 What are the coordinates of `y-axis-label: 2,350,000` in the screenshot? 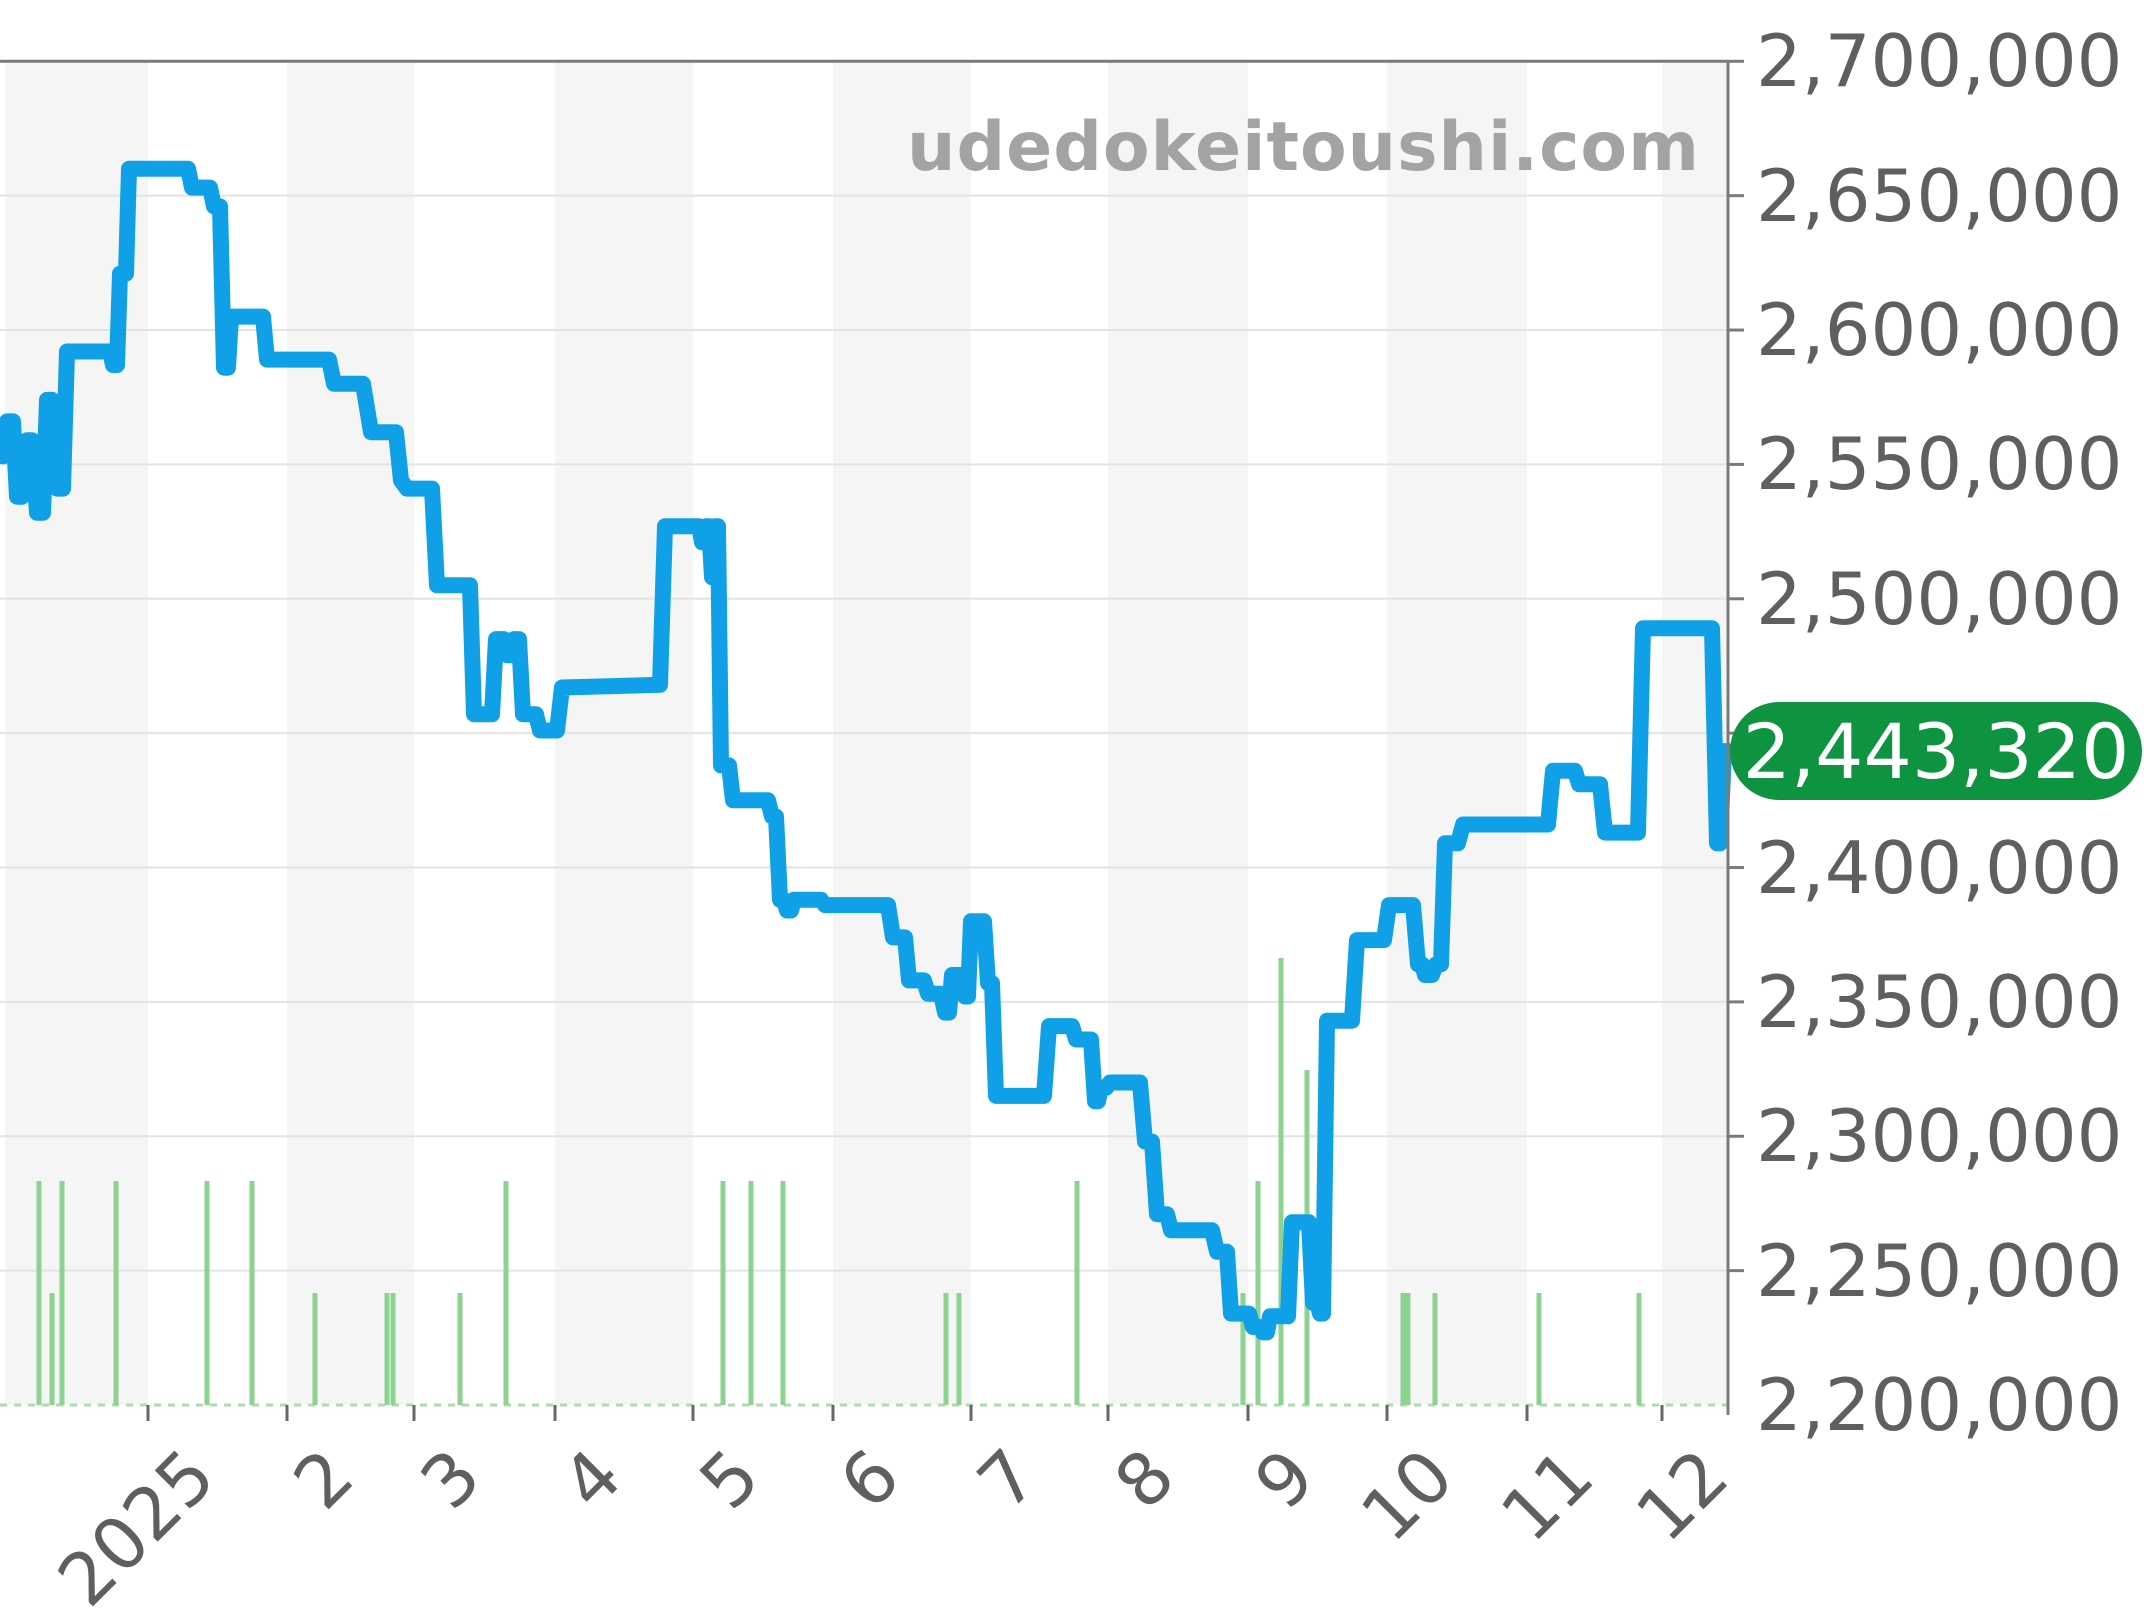 It's located at (1939, 1001).